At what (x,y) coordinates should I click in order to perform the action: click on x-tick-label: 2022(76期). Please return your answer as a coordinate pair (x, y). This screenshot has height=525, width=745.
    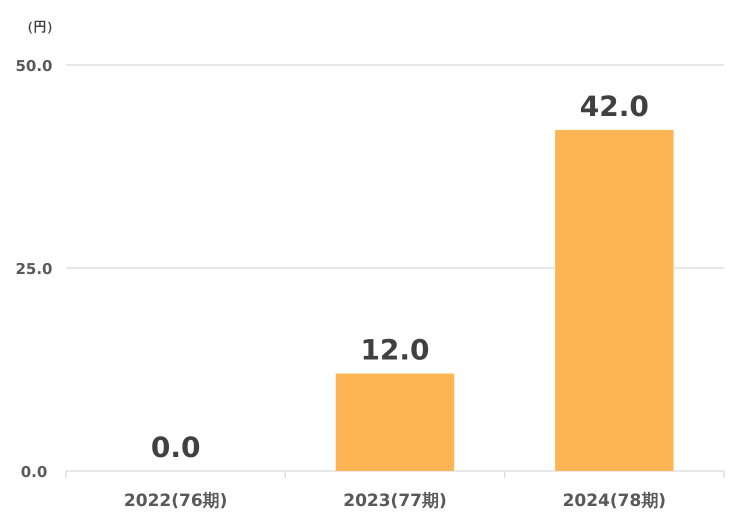
    Looking at the image, I should click on (176, 501).